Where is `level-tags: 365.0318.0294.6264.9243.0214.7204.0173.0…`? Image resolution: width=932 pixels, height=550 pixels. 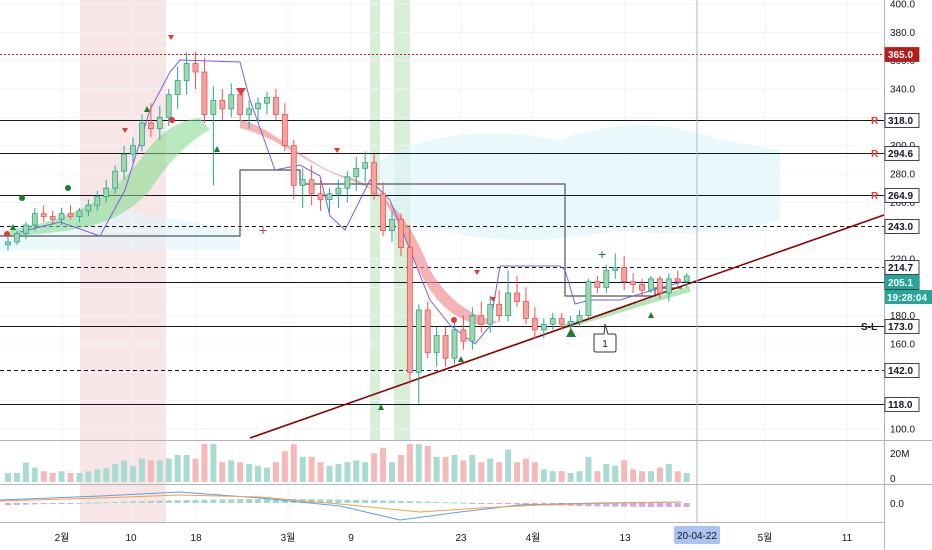 level-tags: 365.0318.0294.6264.9243.0214.7204.0173.0… is located at coordinates (902, 229).